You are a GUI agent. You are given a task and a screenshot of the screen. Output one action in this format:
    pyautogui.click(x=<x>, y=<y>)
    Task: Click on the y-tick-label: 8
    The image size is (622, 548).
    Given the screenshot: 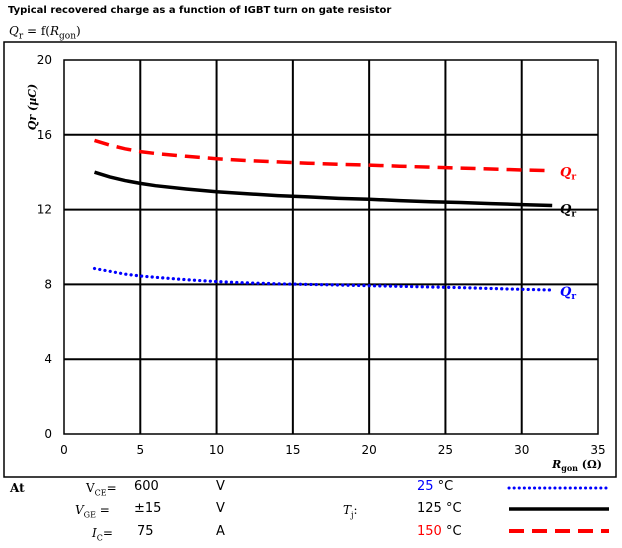 What is the action you would take?
    pyautogui.click(x=48, y=284)
    